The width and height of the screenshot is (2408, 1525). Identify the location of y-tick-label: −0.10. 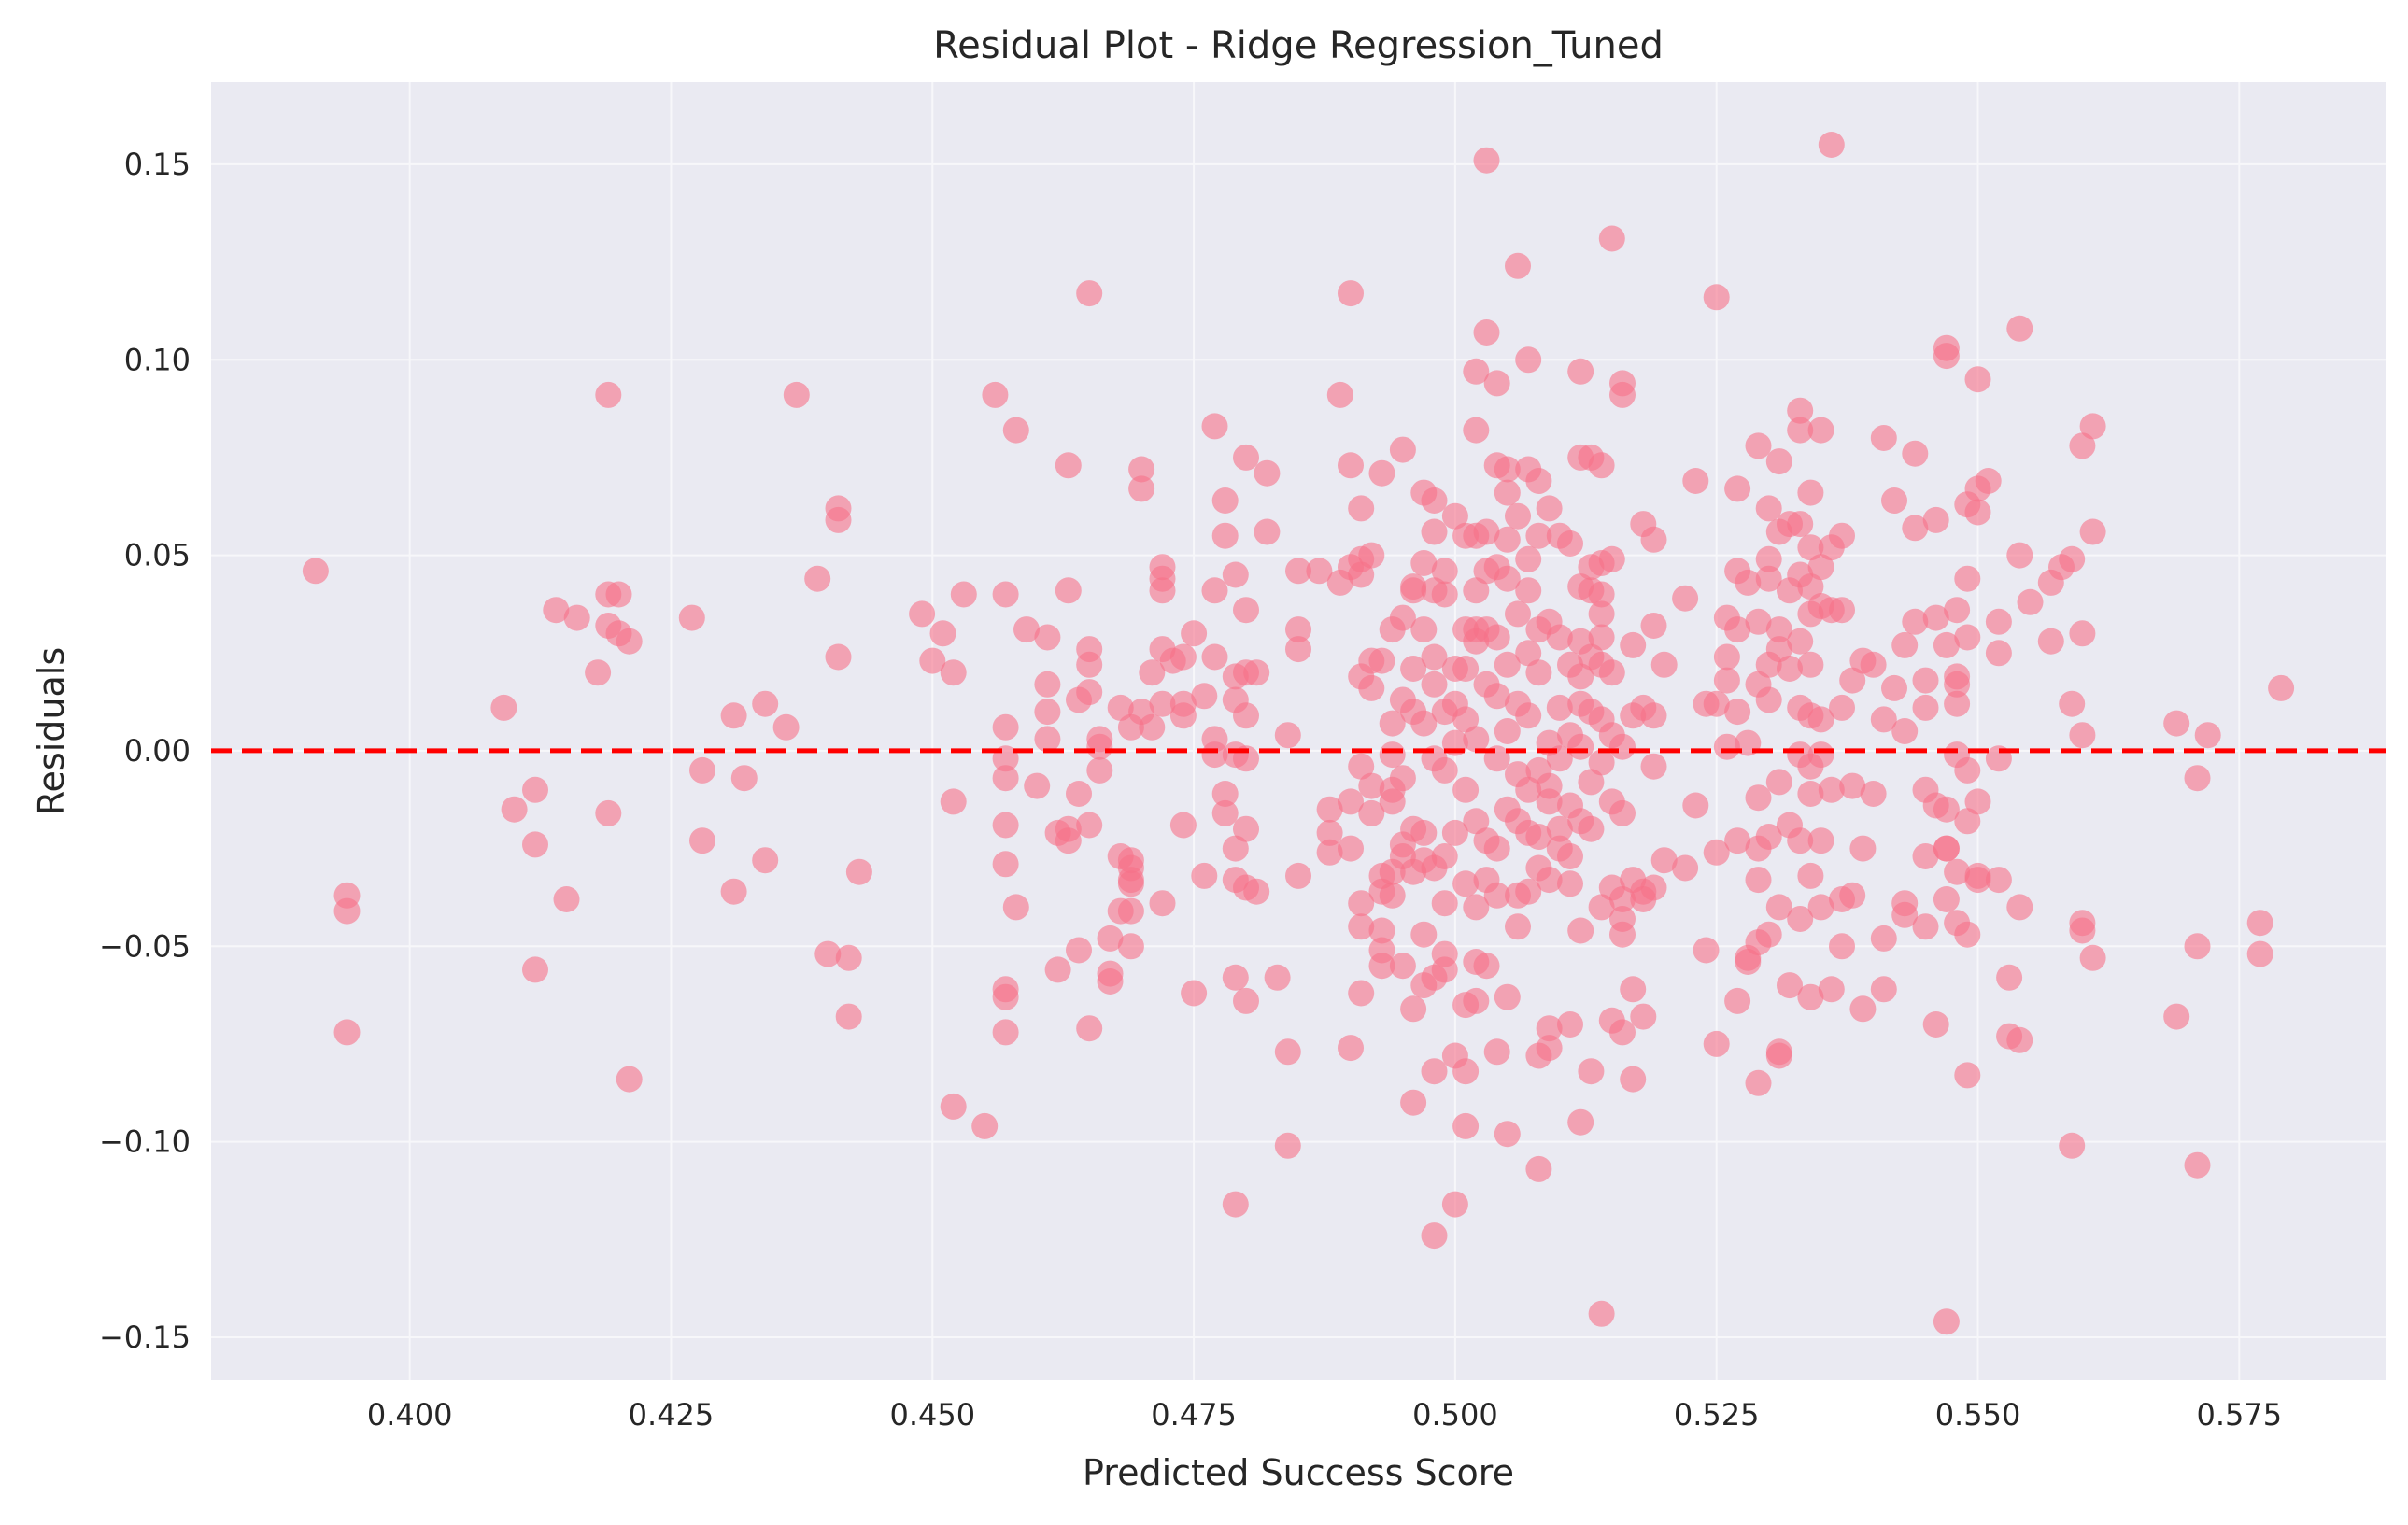
(145, 1142).